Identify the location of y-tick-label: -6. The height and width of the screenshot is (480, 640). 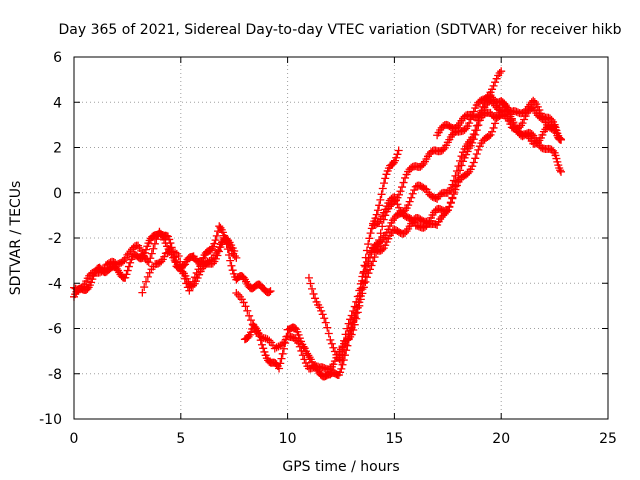
(55, 330).